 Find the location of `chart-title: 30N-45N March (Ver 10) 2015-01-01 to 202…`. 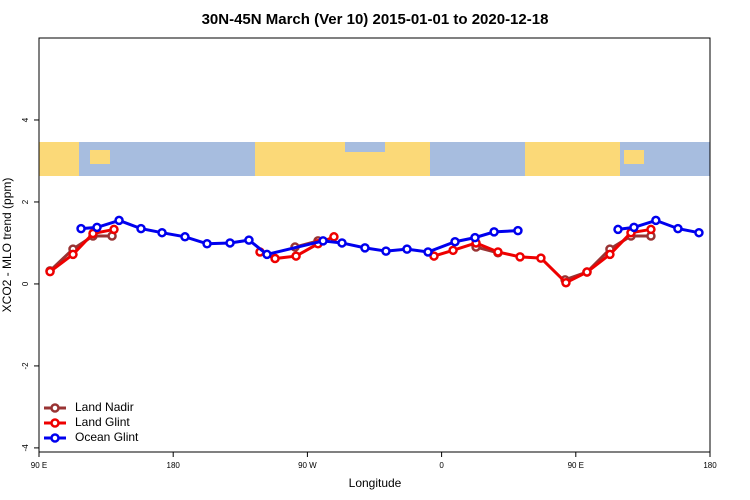

chart-title: 30N-45N March (Ver 10) 2015-01-01 to 202… is located at coordinates (375, 19).